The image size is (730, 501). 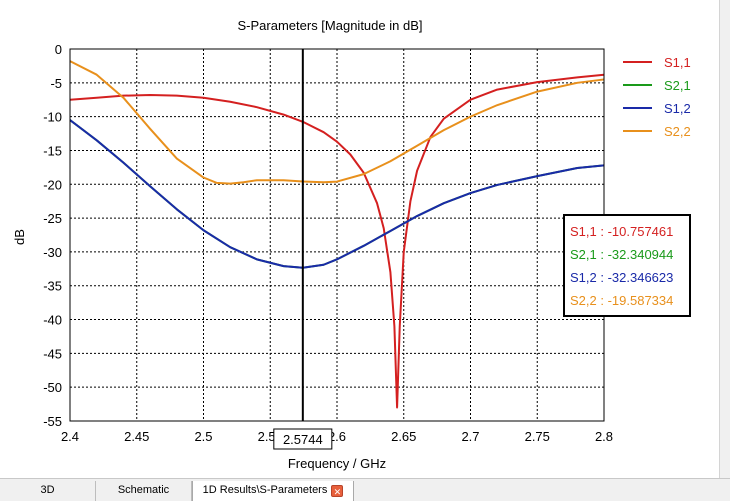 I want to click on x-tick-label: 2.45, so click(x=136, y=436).